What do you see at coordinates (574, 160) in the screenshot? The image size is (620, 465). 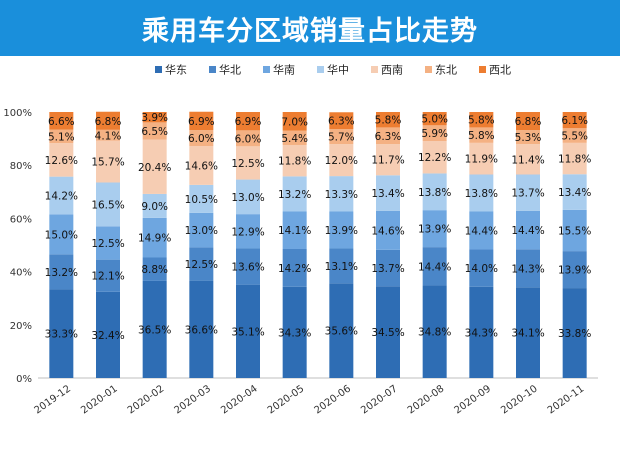 I see `data-label-4-11: 11.8%` at bounding box center [574, 160].